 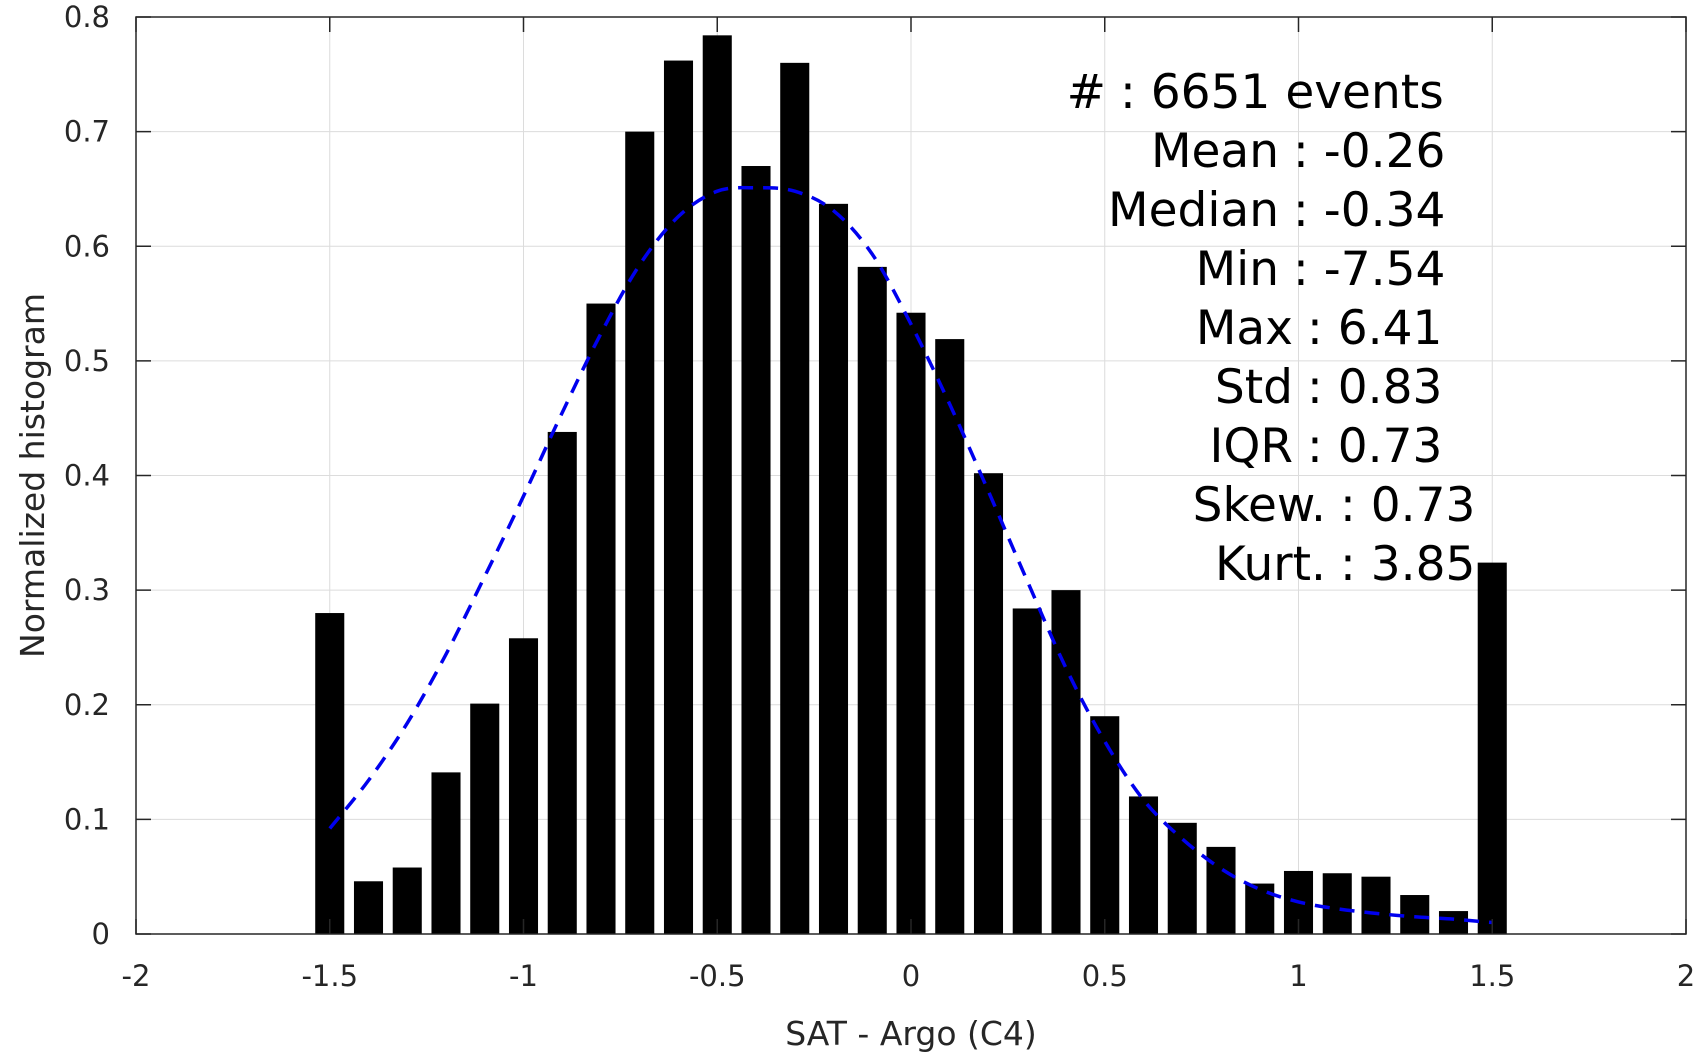 What do you see at coordinates (1298, 976) in the screenshot?
I see `x-tick-label: 1` at bounding box center [1298, 976].